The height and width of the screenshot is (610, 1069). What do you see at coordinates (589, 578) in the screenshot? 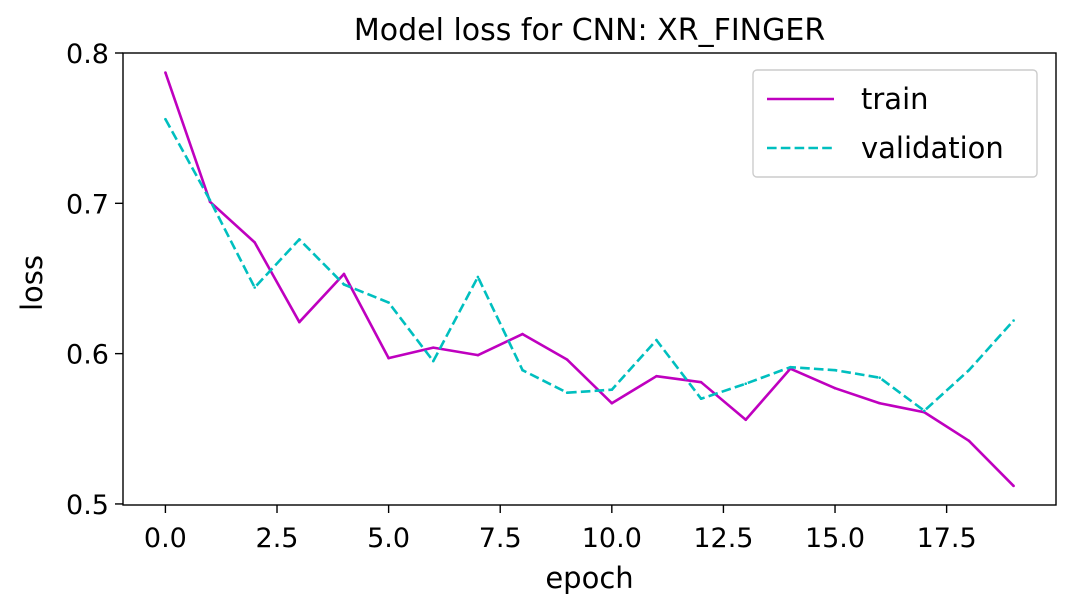
I see `x-axis-label: epoch` at bounding box center [589, 578].